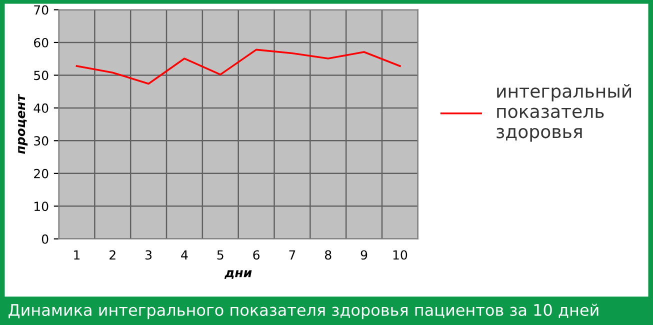  Describe the element at coordinates (238, 274) in the screenshot. I see `x-axis-title: дни` at that location.